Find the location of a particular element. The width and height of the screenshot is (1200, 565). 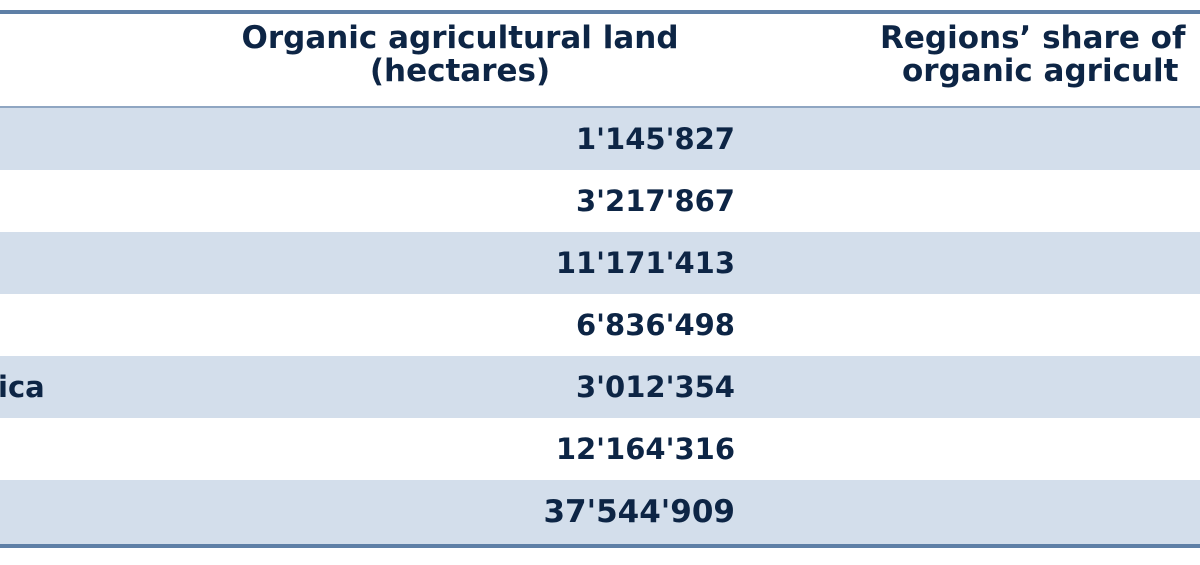

organic-land-value: 3'012'354 is located at coordinates (655, 387).